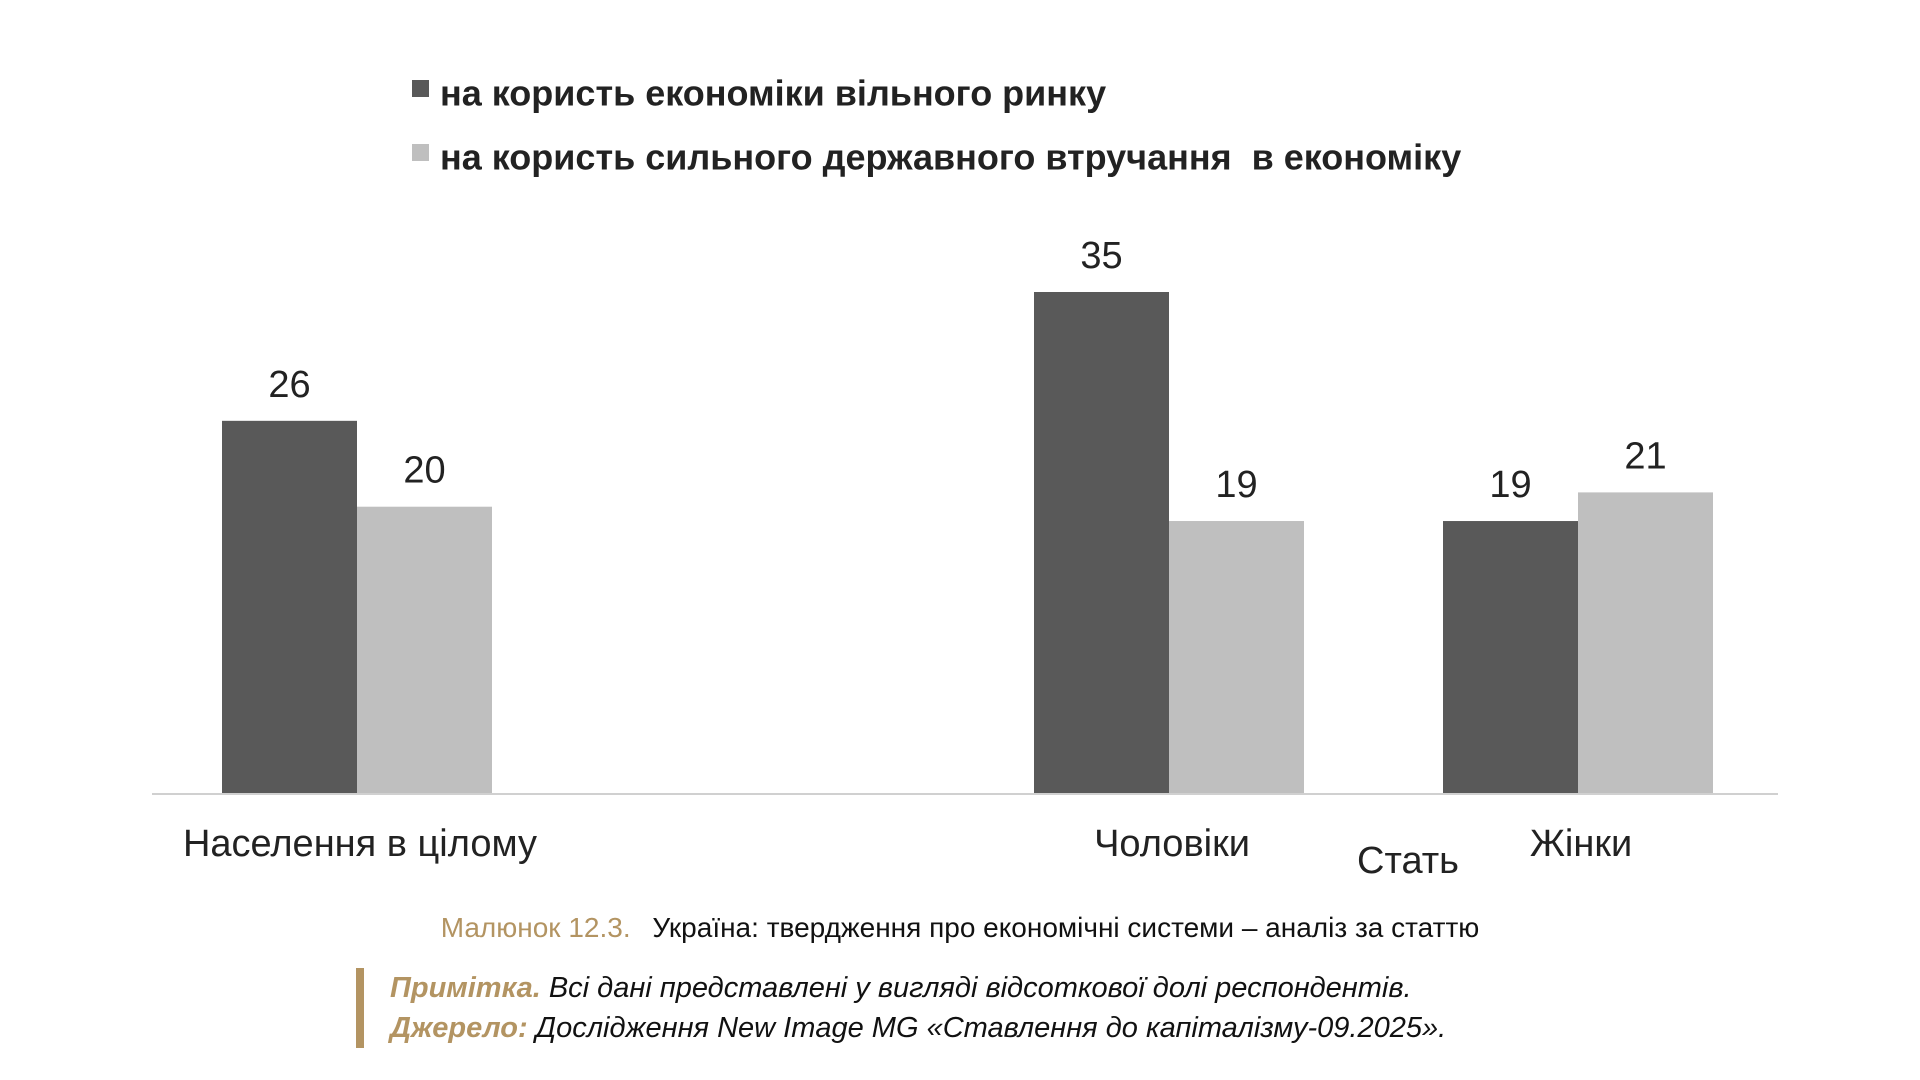 The width and height of the screenshot is (1920, 1080). I want to click on value-label-чоловіки-series-2: 19, so click(1236, 485).